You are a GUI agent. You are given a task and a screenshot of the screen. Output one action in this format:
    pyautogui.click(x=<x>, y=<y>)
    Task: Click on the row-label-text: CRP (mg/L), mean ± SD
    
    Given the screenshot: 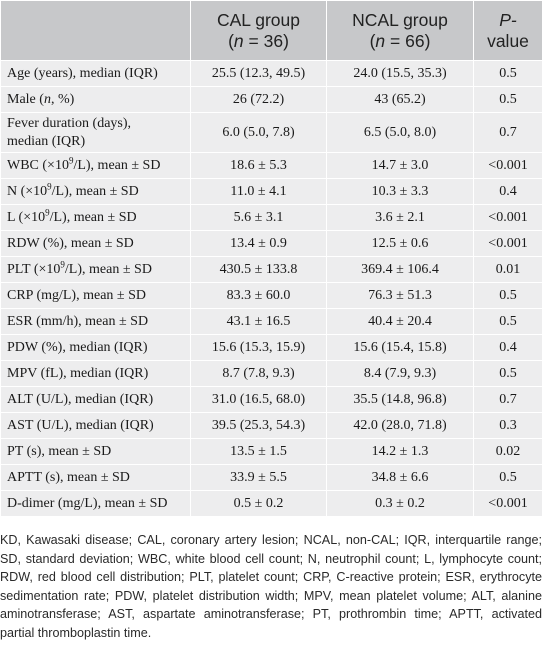 What is the action you would take?
    pyautogui.click(x=76, y=295)
    